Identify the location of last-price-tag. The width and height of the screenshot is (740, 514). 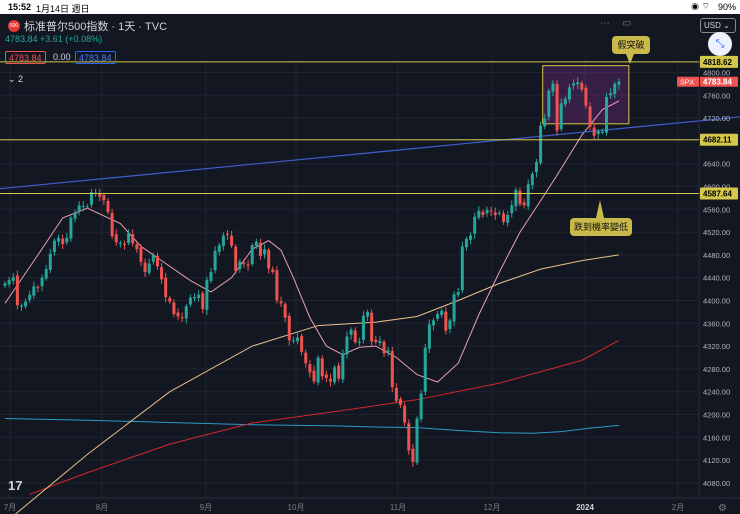
(719, 81).